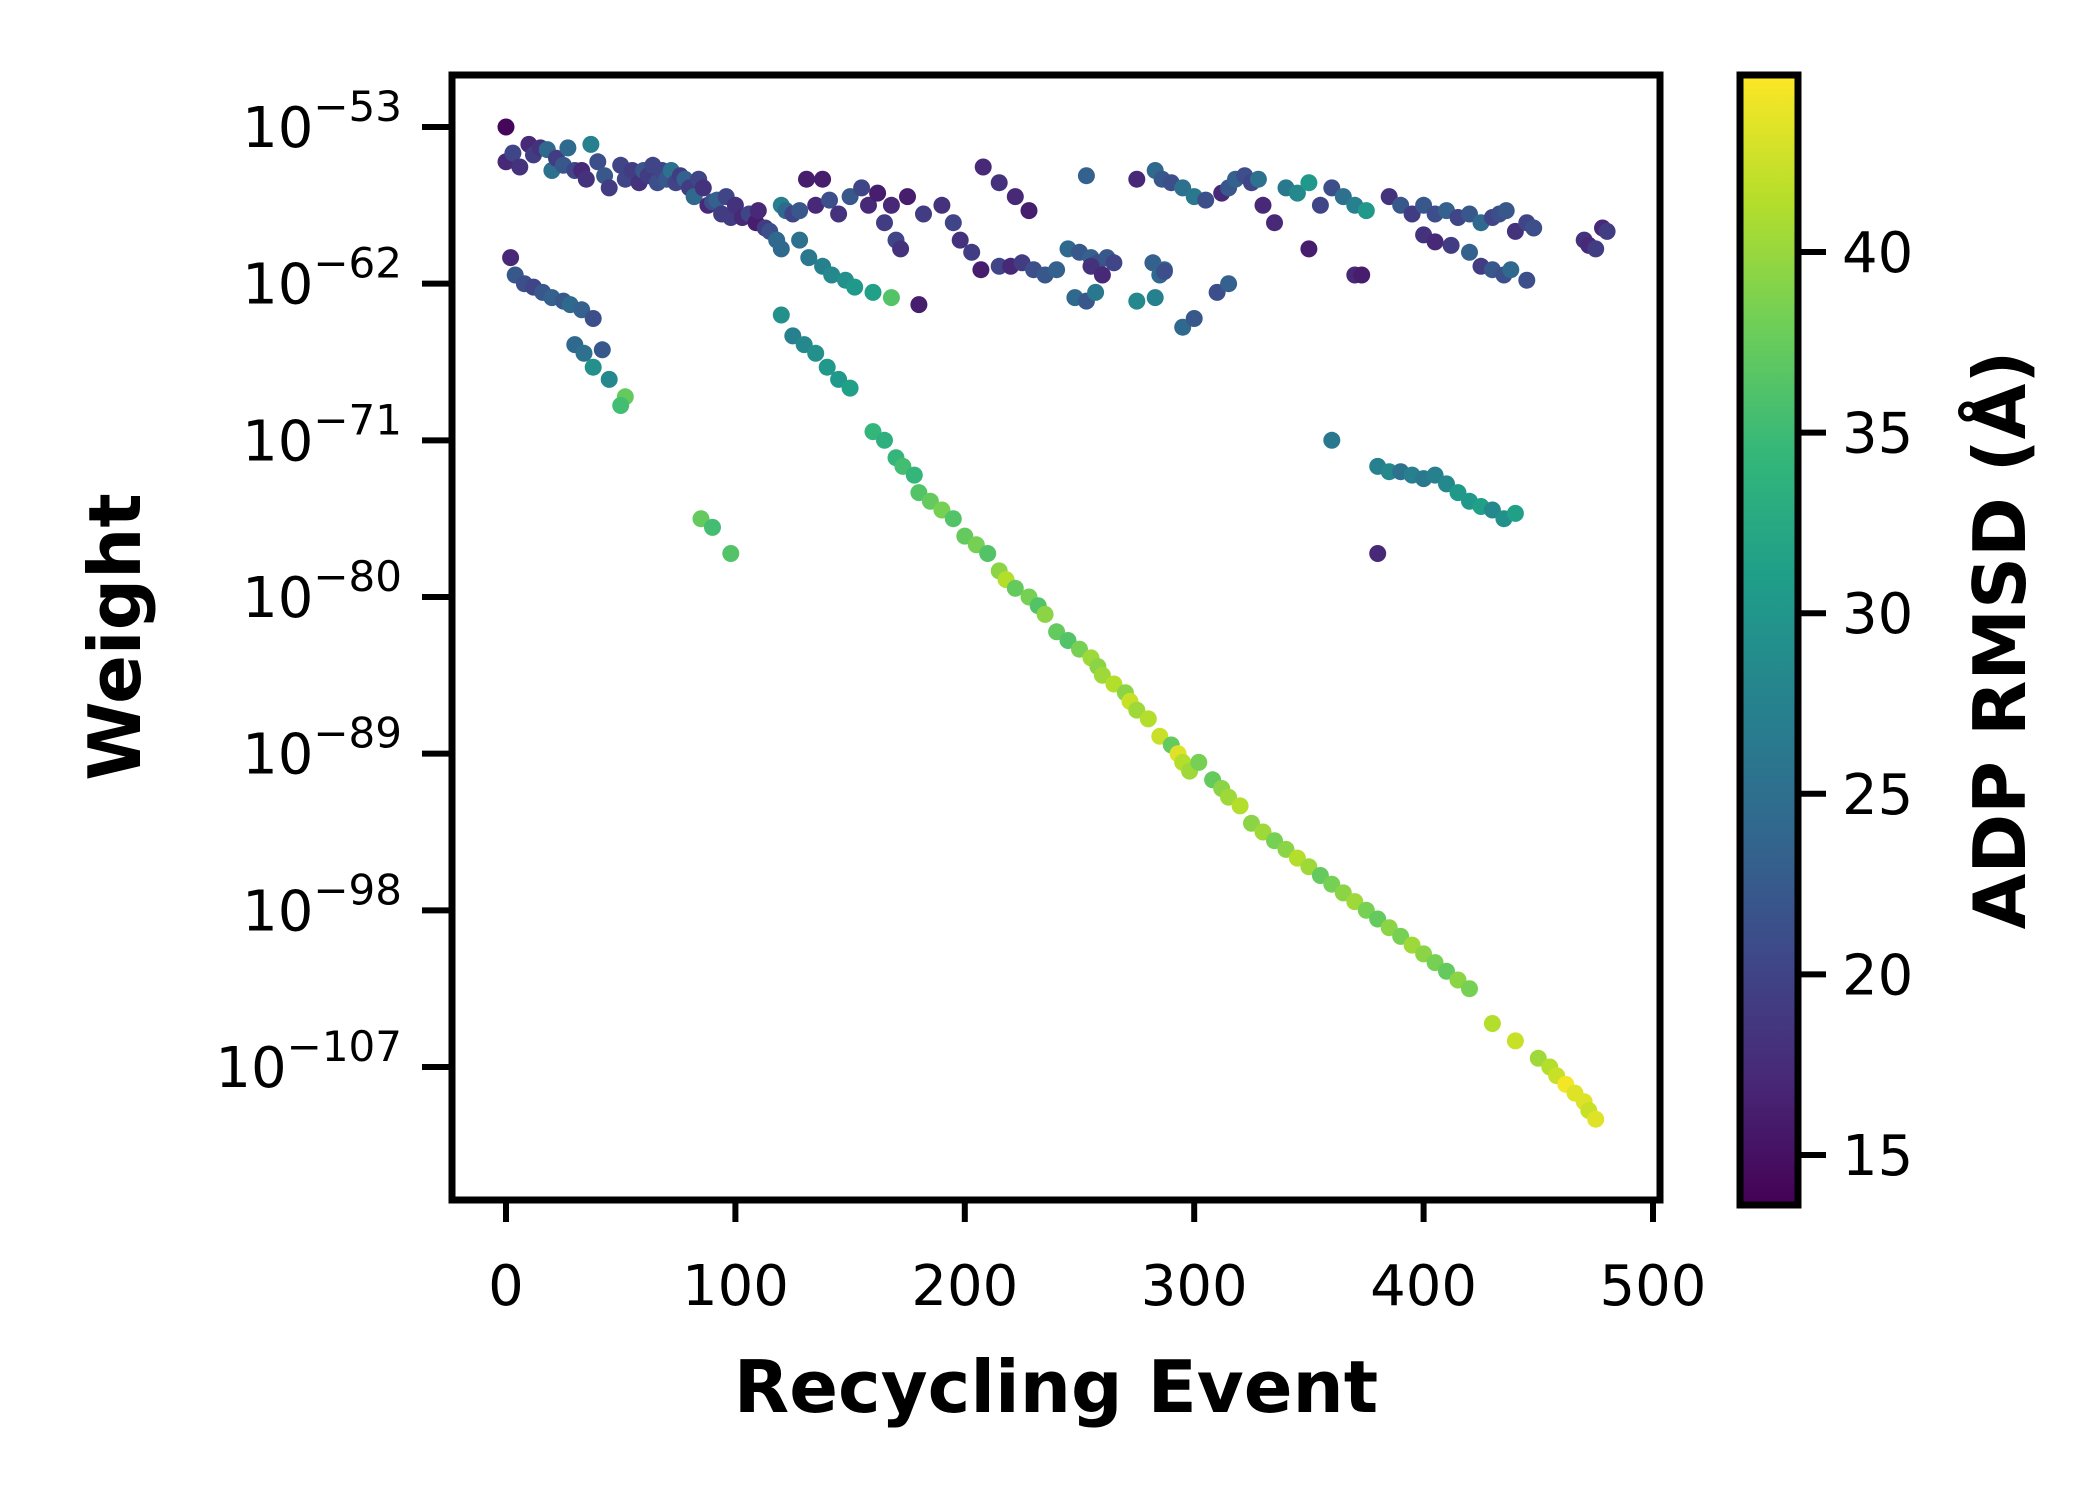  I want to click on y-tick-exponent: −98, so click(357, 889).